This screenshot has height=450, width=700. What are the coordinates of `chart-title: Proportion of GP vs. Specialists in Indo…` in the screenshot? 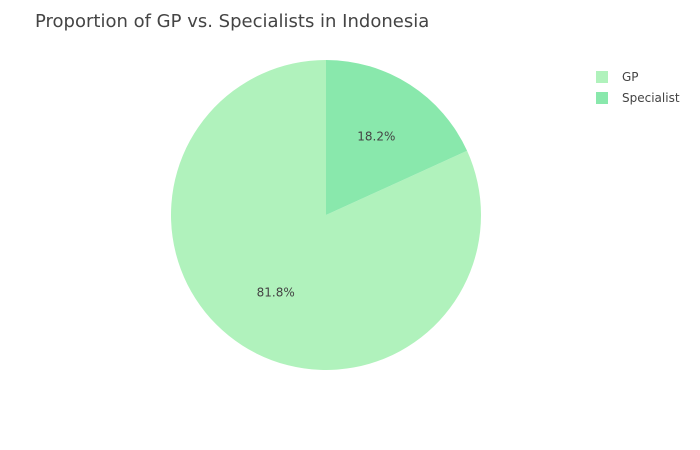 It's located at (232, 21).